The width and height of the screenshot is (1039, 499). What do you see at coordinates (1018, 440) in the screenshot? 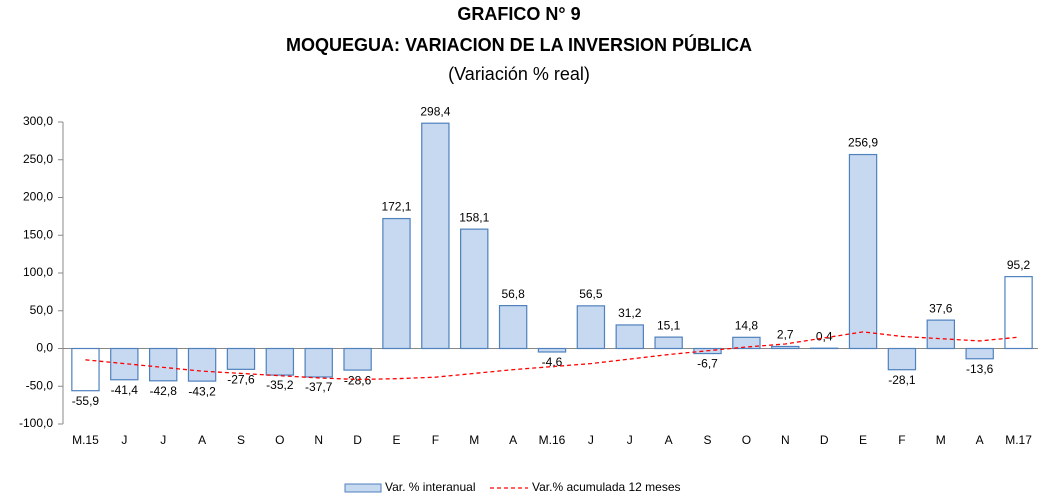
I see `x-tick-label: M.17` at bounding box center [1018, 440].